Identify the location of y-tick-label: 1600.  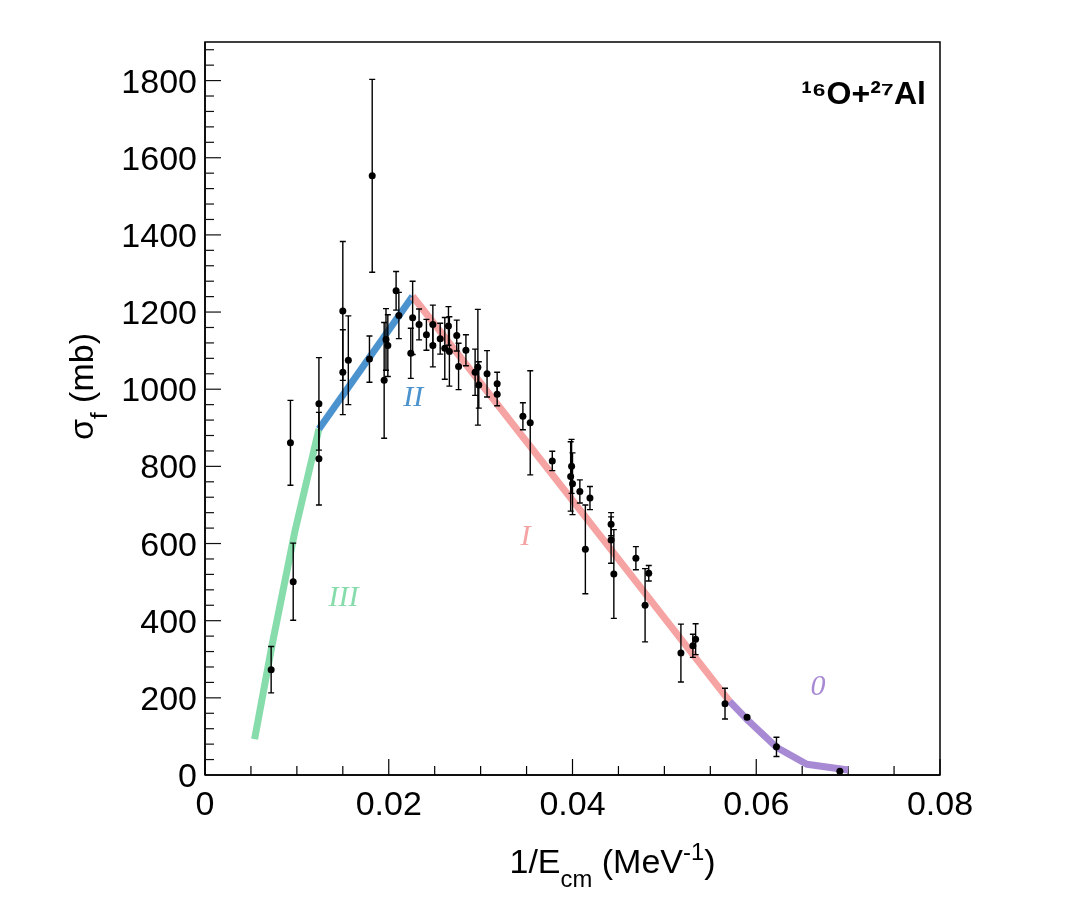
(159, 157).